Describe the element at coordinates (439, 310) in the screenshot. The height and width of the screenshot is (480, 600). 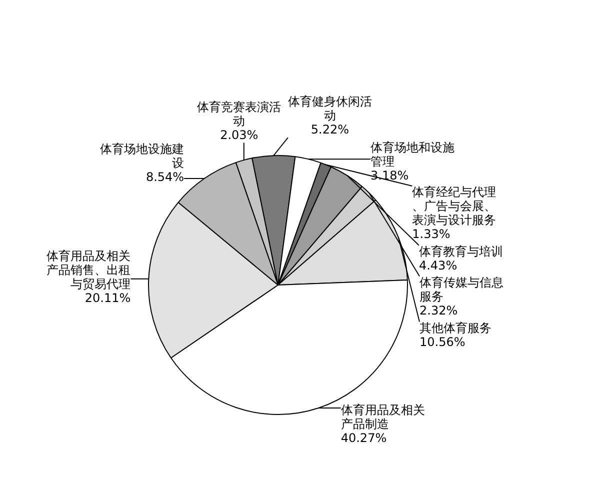
I see `data-label: 2.32%` at that location.